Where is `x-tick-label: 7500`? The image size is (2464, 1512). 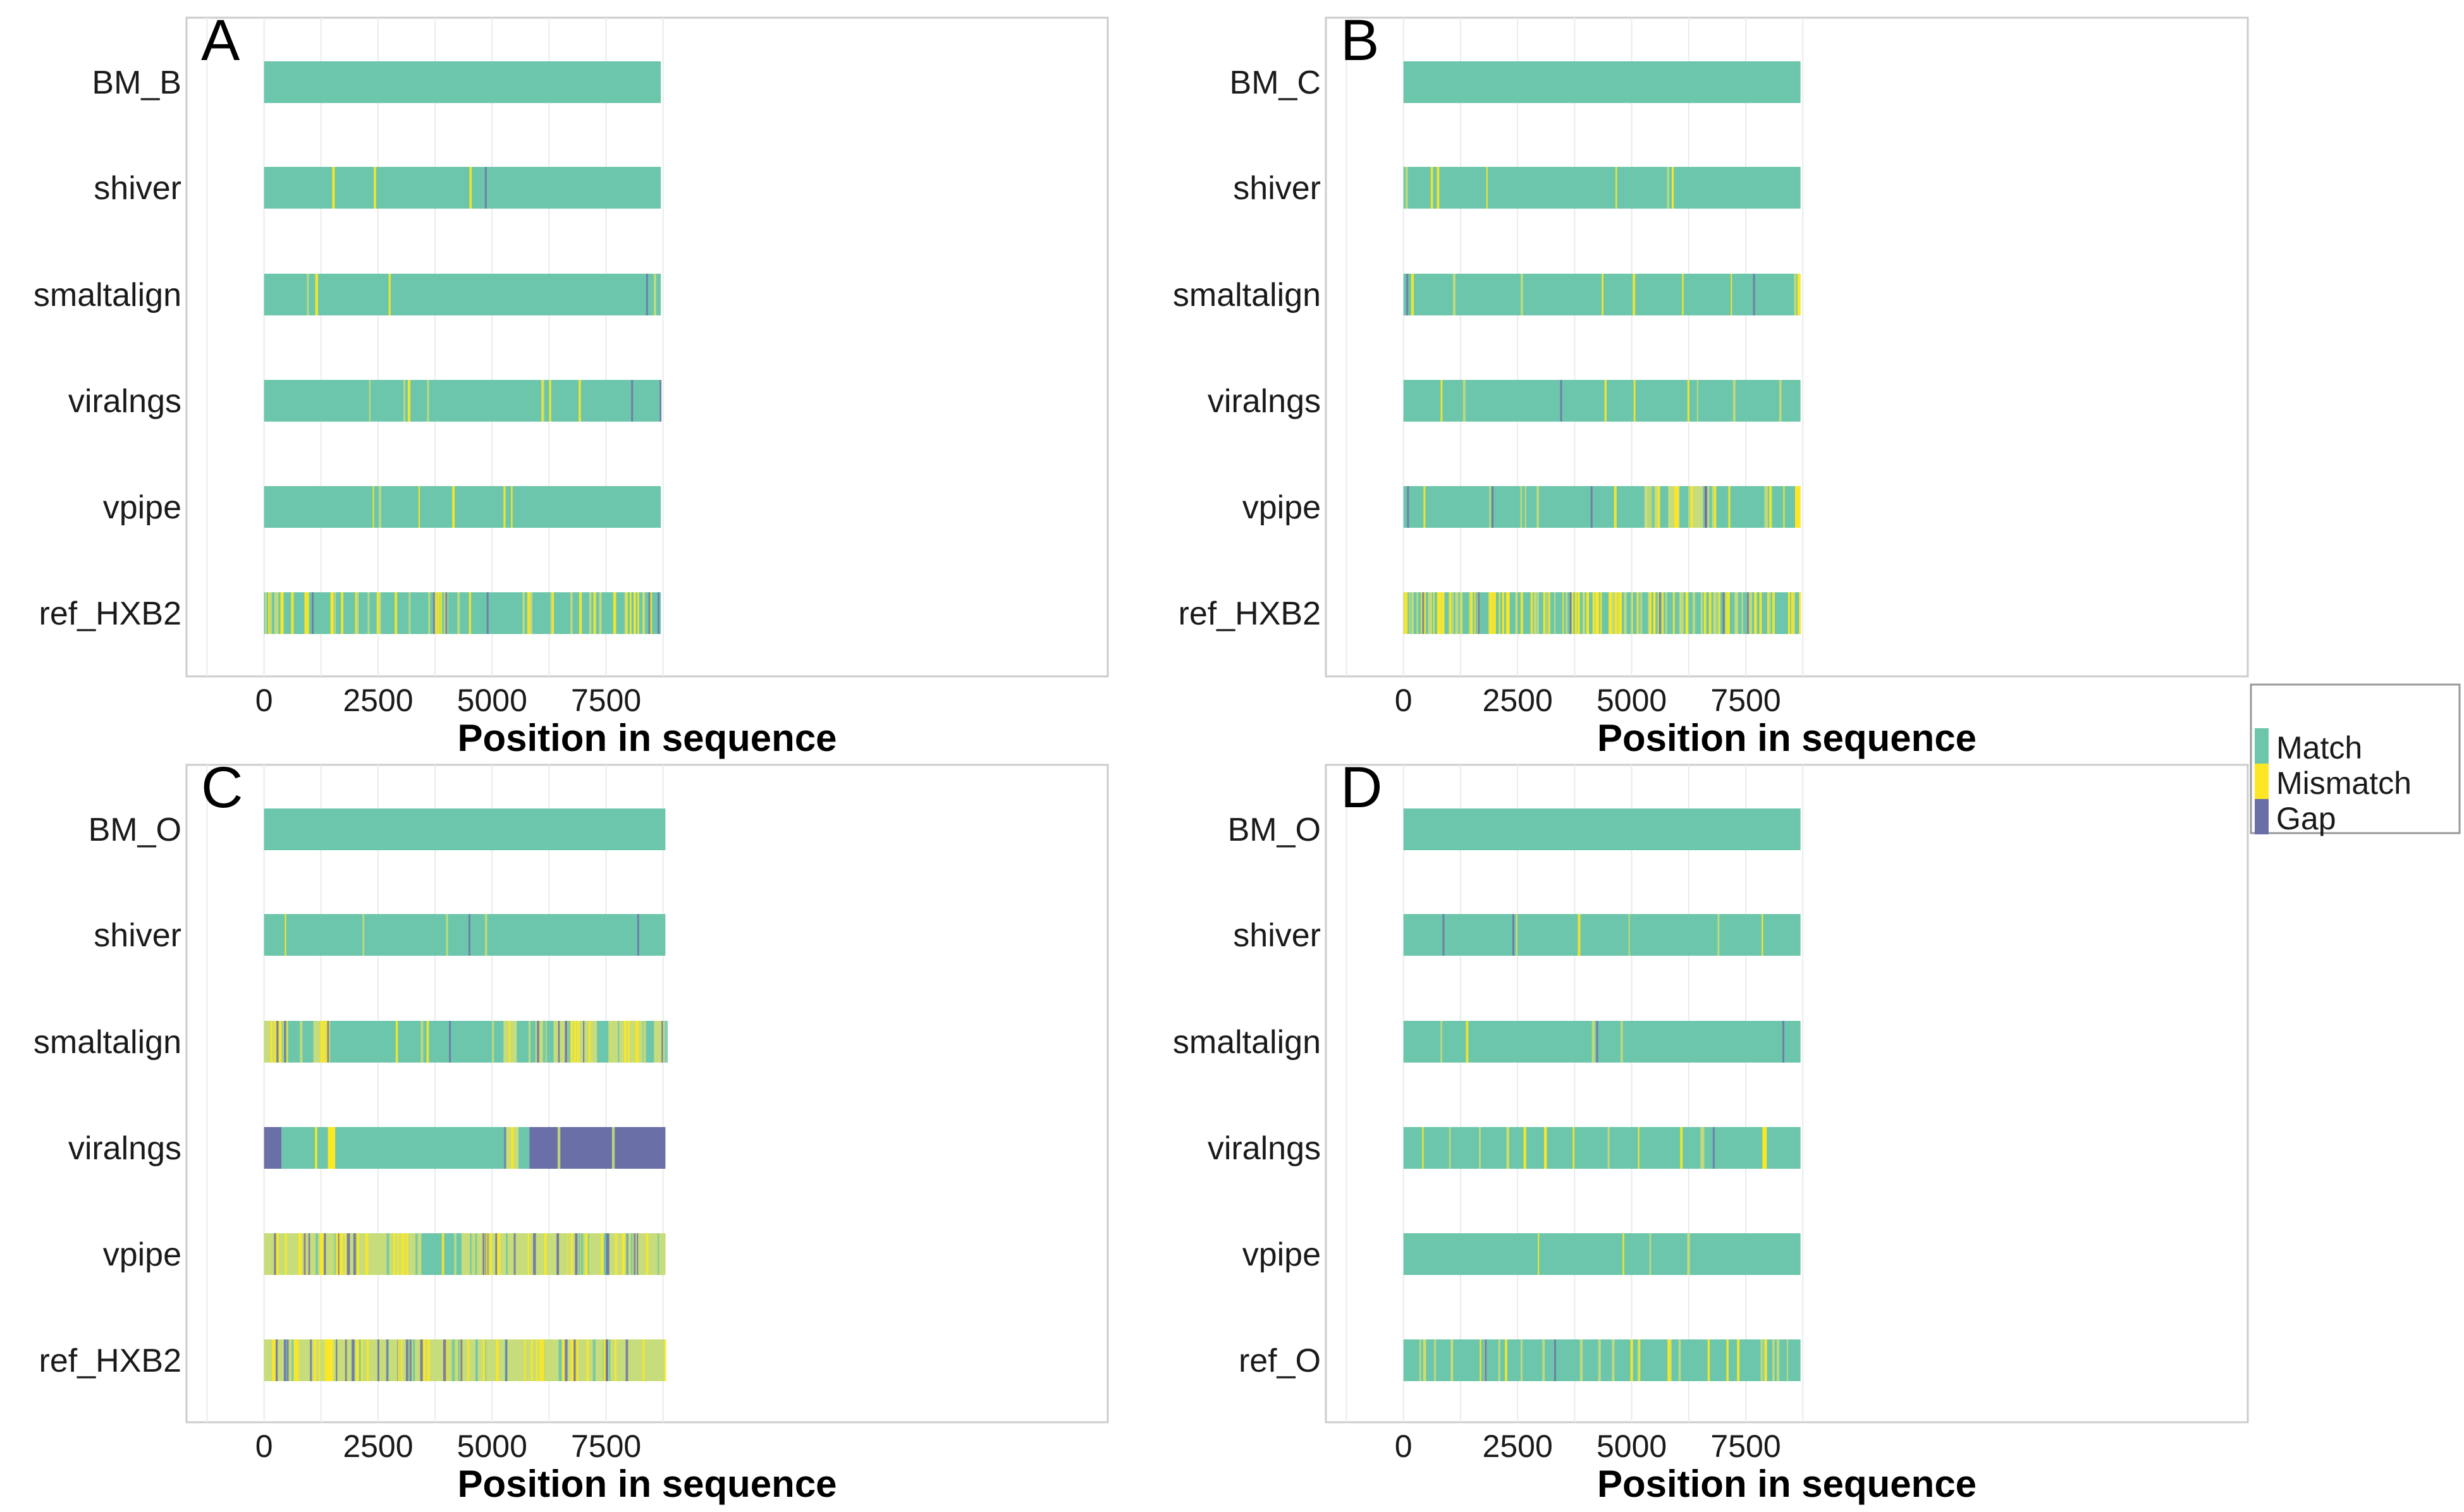
x-tick-label: 7500 is located at coordinates (1745, 701).